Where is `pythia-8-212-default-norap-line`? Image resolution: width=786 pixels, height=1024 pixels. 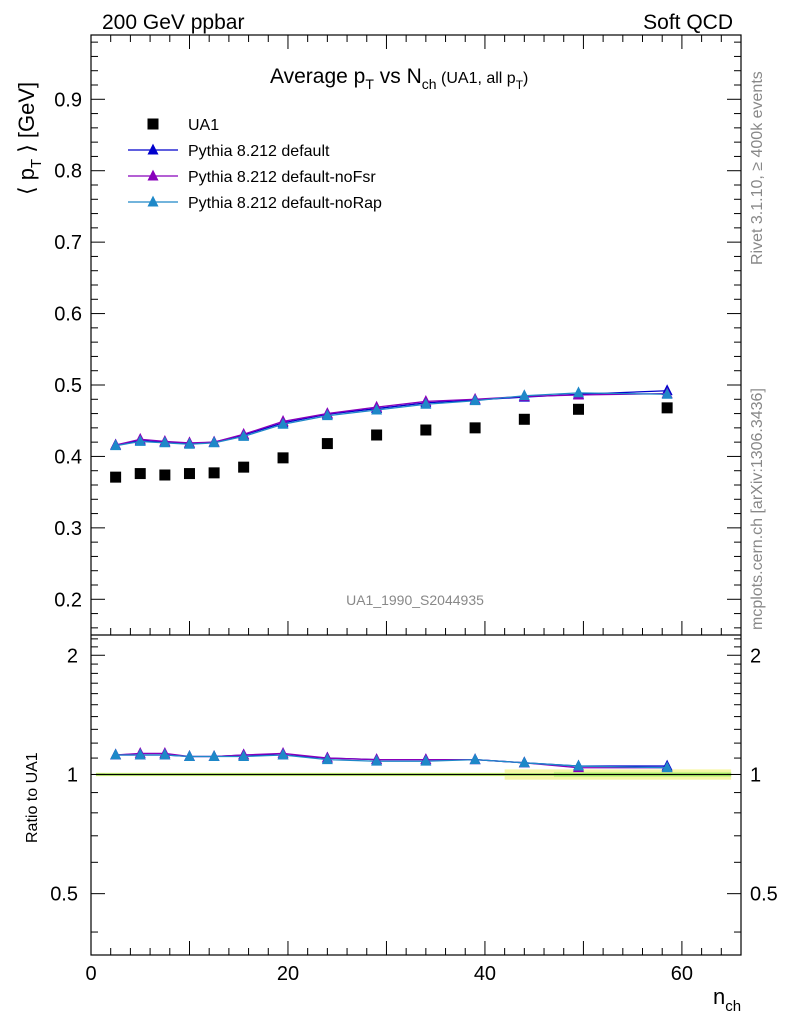
pythia-8-212-default-norap-line is located at coordinates (391, 419).